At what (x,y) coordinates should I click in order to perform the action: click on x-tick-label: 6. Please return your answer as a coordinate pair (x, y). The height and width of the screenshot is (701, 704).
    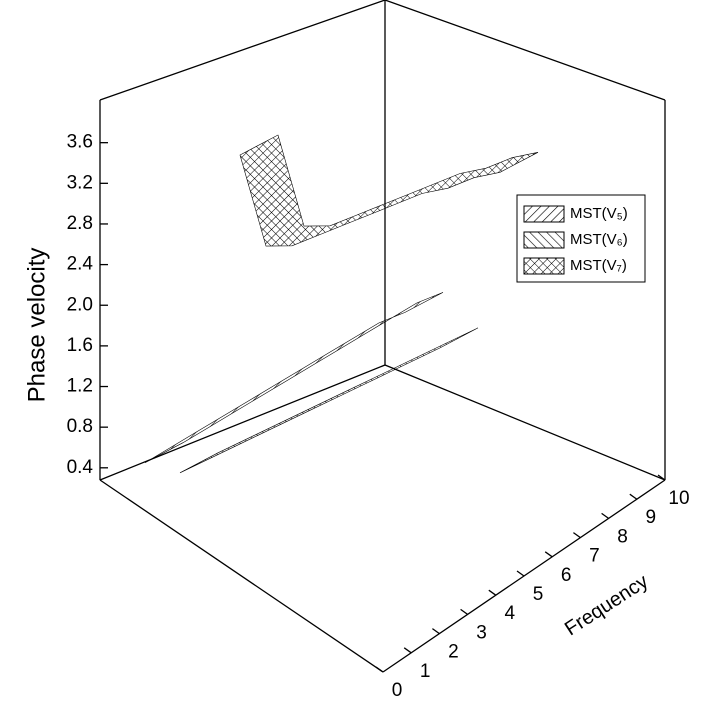
    Looking at the image, I should click on (566, 575).